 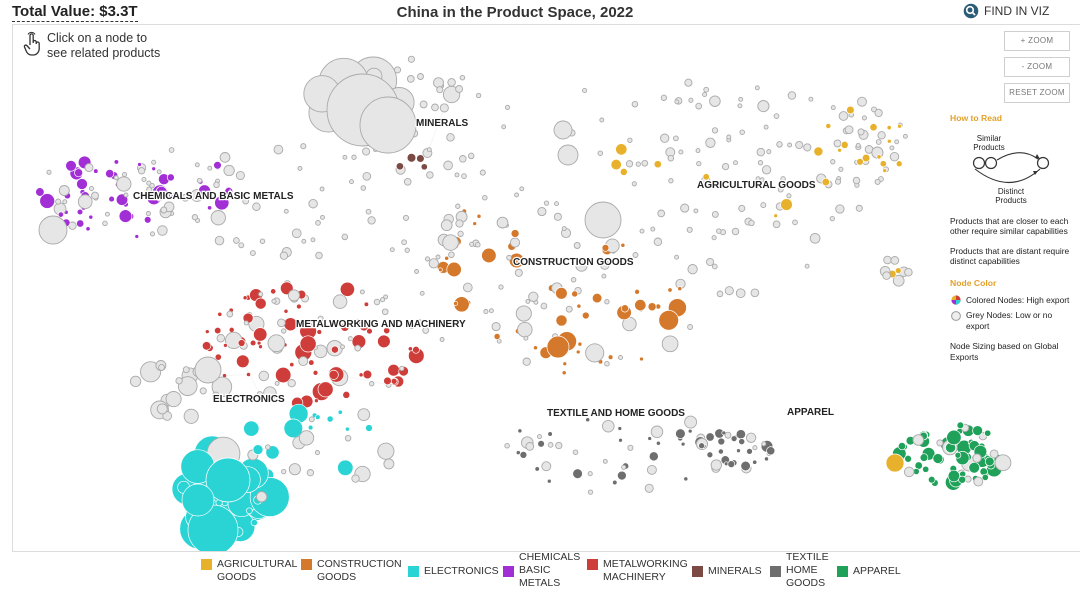 What do you see at coordinates (453, 571) in the screenshot?
I see `legend-item-electronics: ELECTRONICS` at bounding box center [453, 571].